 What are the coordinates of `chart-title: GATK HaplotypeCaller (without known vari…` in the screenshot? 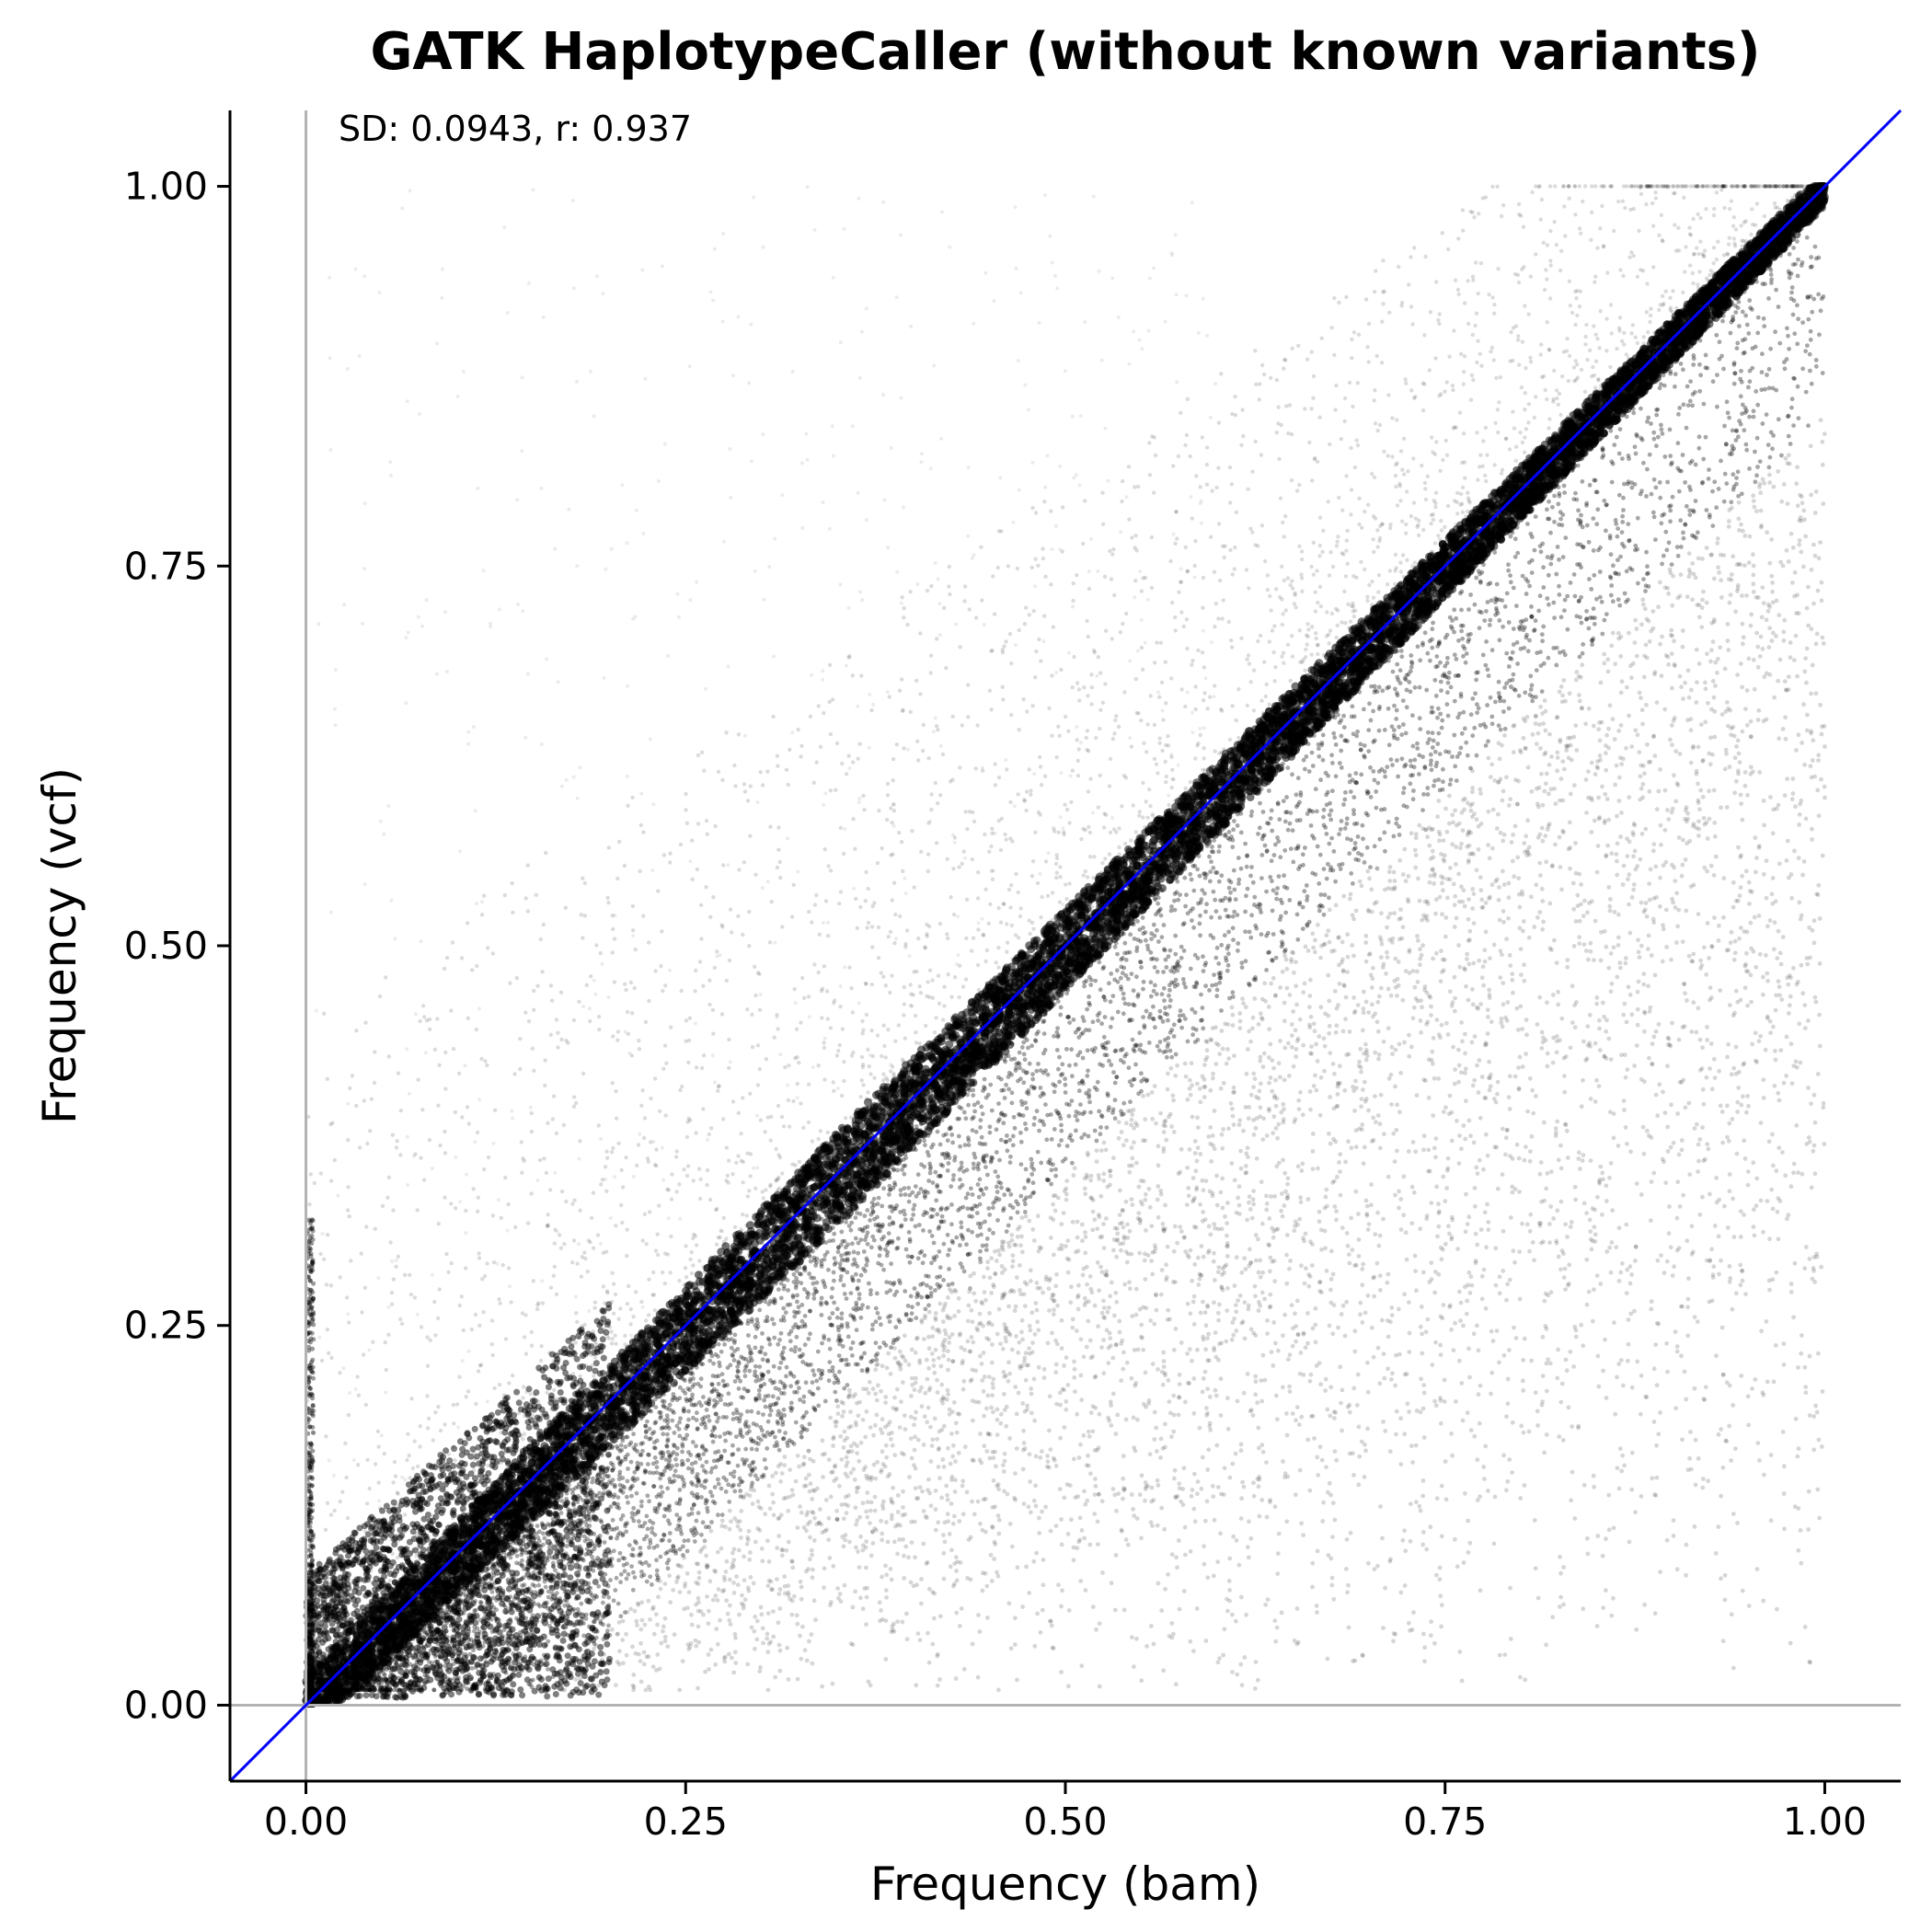 It's located at (1065, 52).